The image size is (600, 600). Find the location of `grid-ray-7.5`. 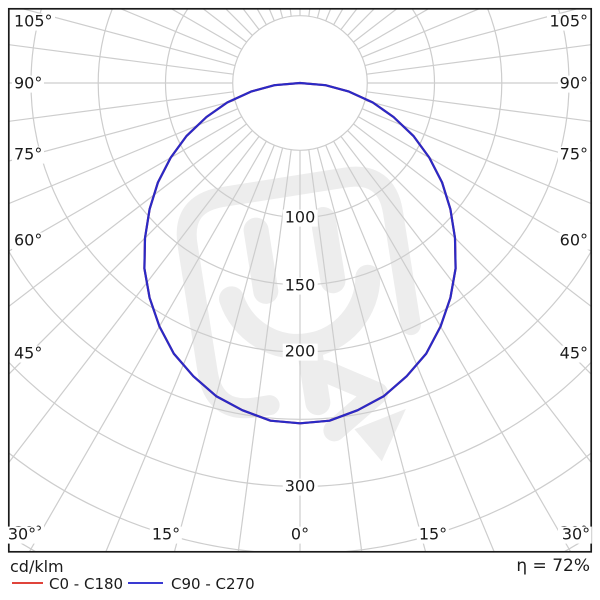

grid-ray-7.5 is located at coordinates (335, 350).